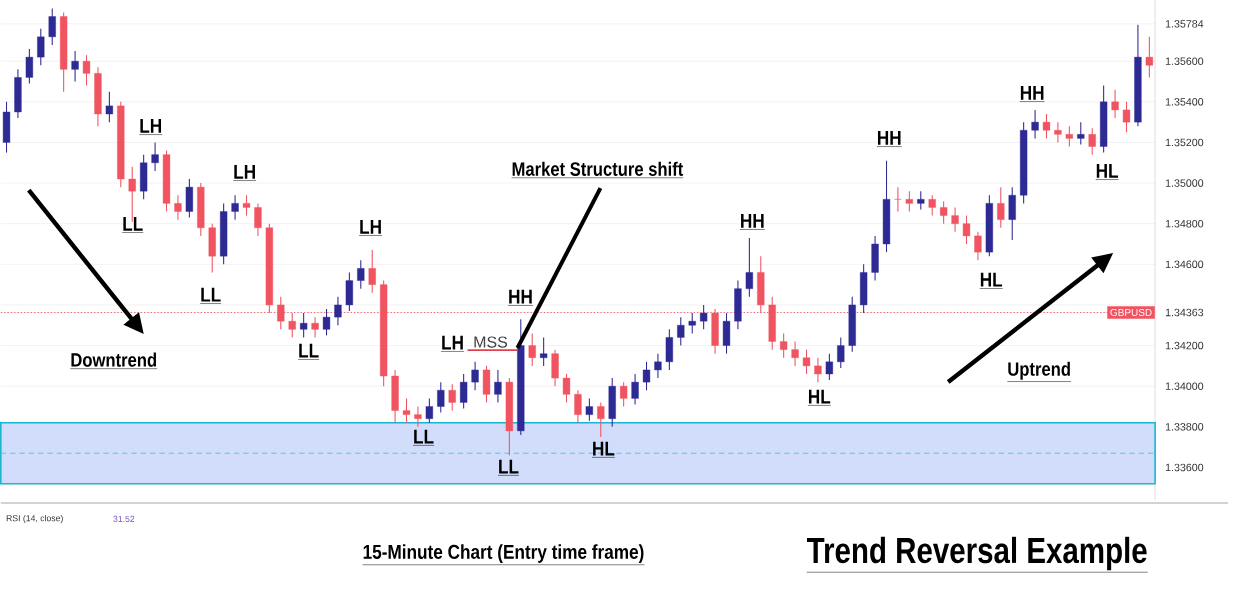  What do you see at coordinates (1184, 223) in the screenshot?
I see `y-tick-label: 1.34800` at bounding box center [1184, 223].